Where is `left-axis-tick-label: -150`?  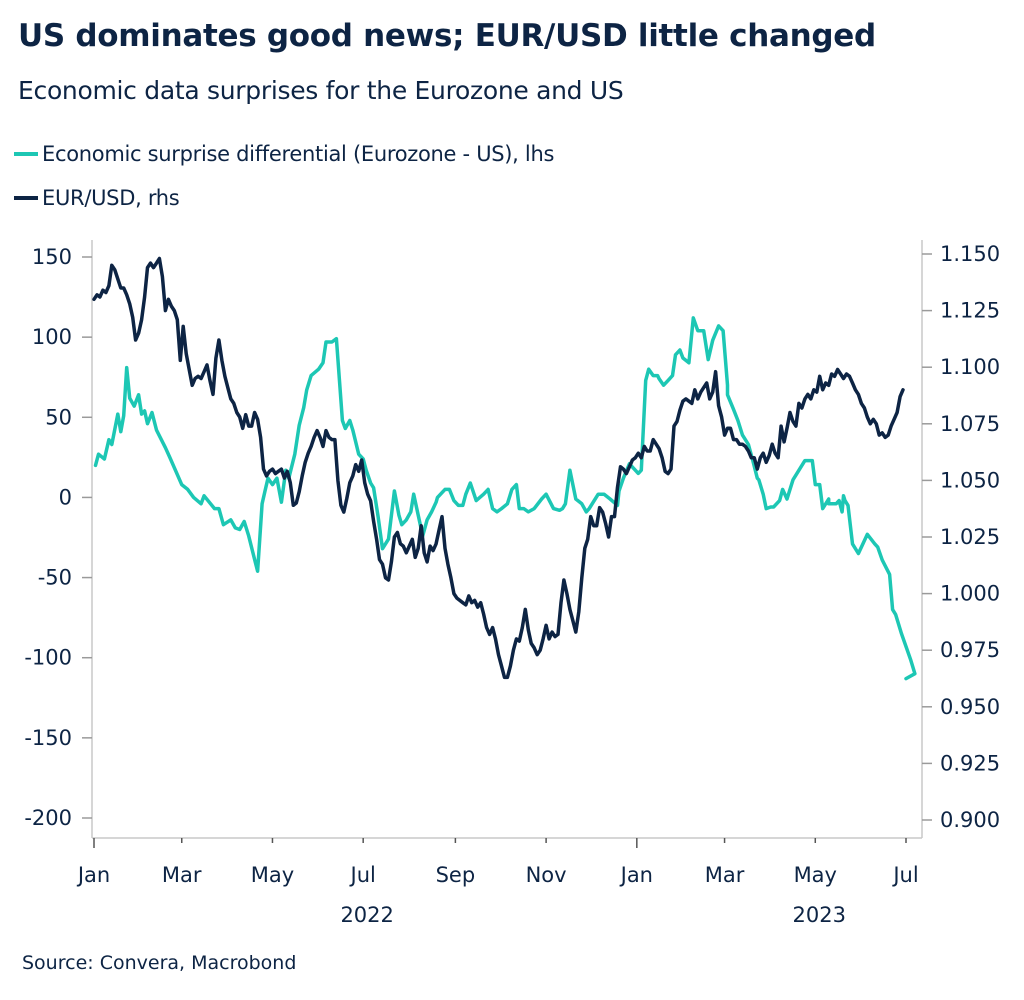 left-axis-tick-label: -150 is located at coordinates (48, 738).